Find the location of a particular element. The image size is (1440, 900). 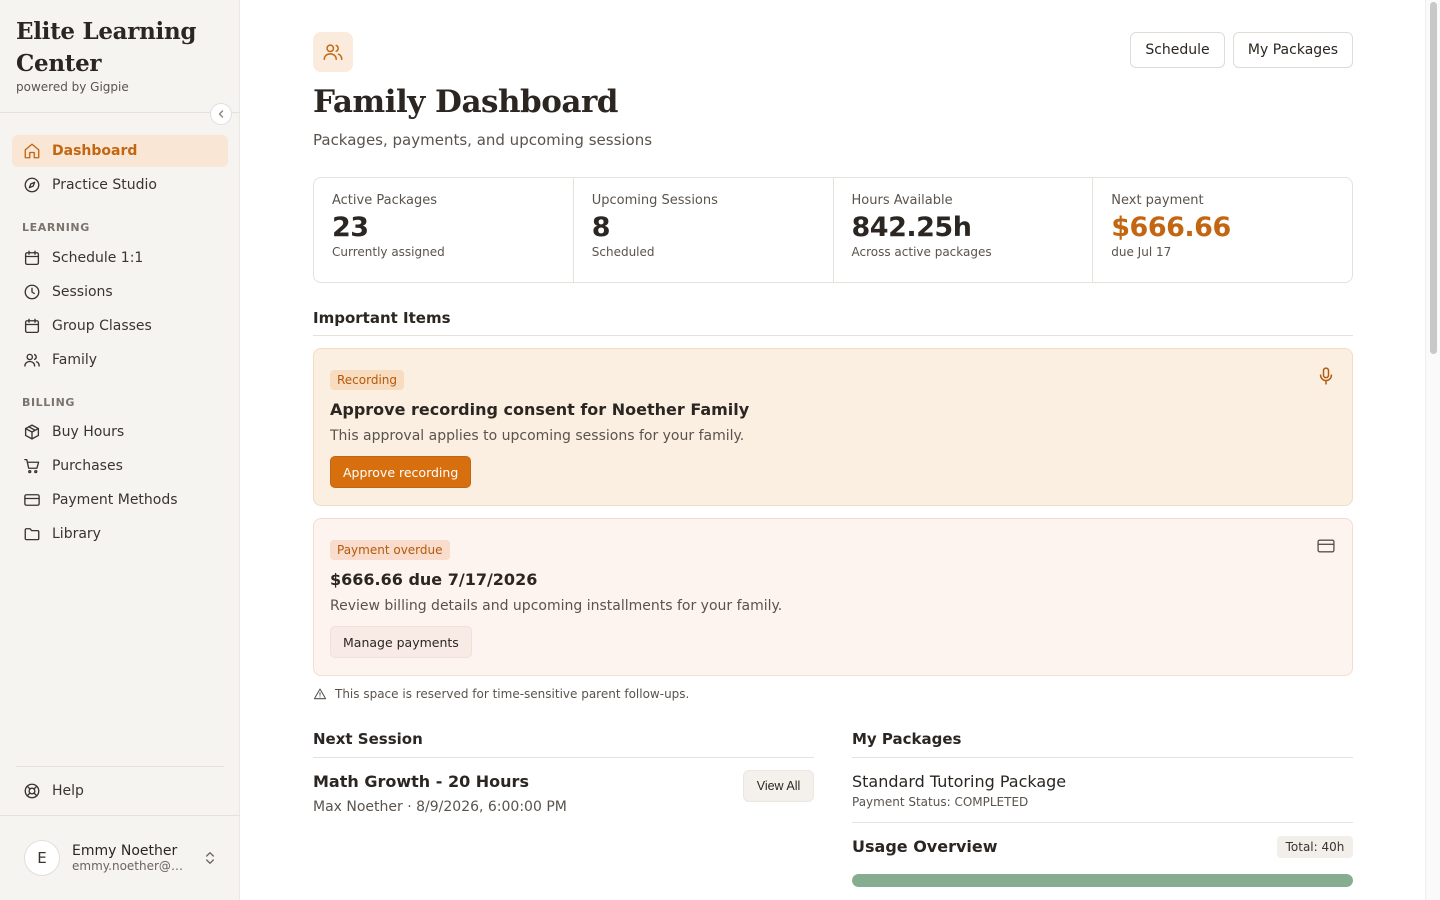

stat-value: 842.25h is located at coordinates (911, 227).